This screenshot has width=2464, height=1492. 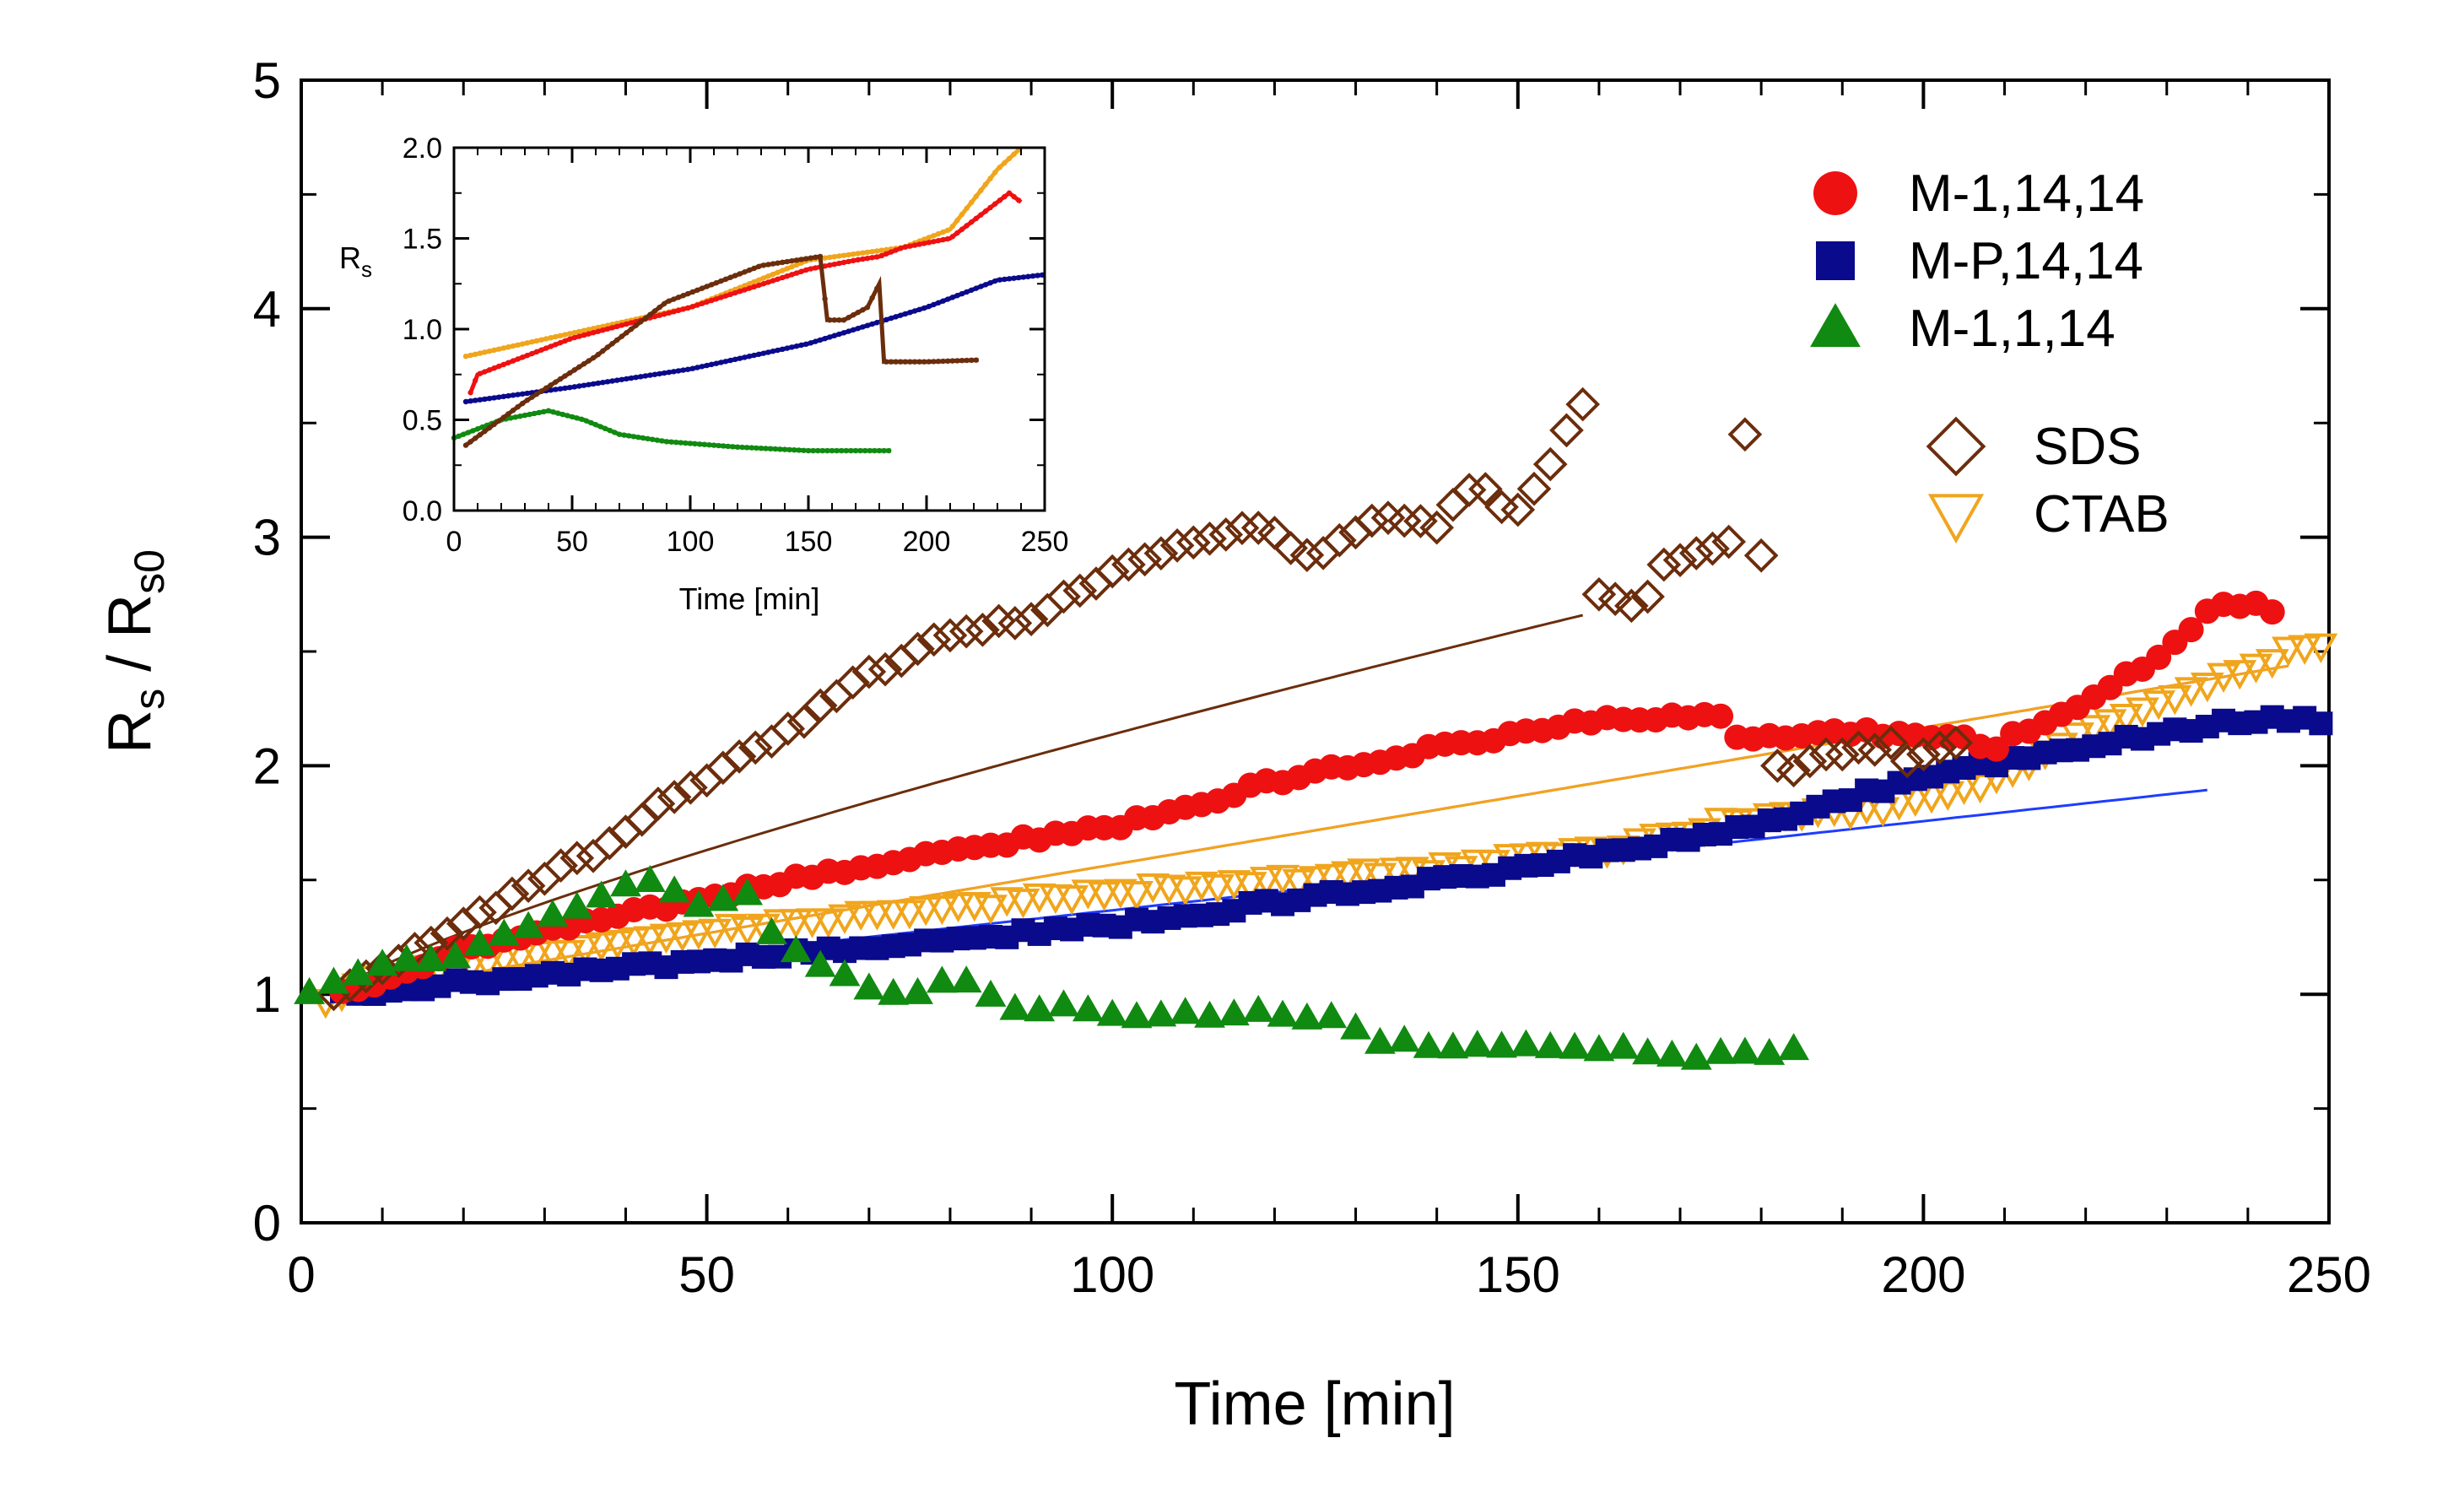 What do you see at coordinates (267, 538) in the screenshot?
I see `y-tick-label: 3` at bounding box center [267, 538].